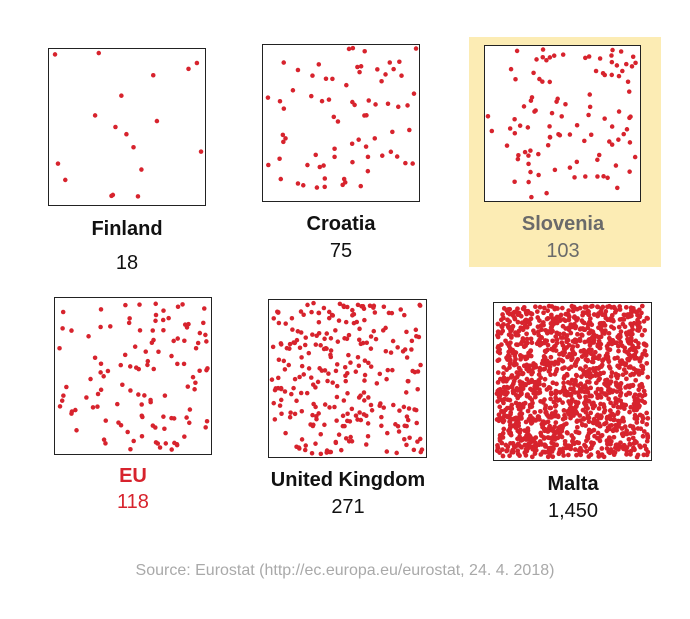 This screenshot has width=690, height=619. What do you see at coordinates (573, 484) in the screenshot?
I see `malta-country-label: Malta` at bounding box center [573, 484].